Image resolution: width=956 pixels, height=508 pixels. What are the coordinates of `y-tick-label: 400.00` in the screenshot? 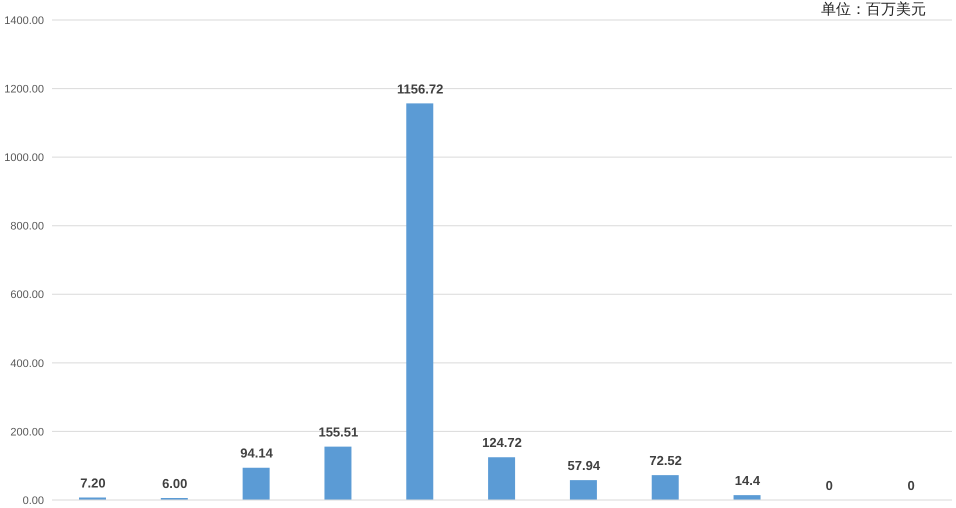 It's located at (27, 364).